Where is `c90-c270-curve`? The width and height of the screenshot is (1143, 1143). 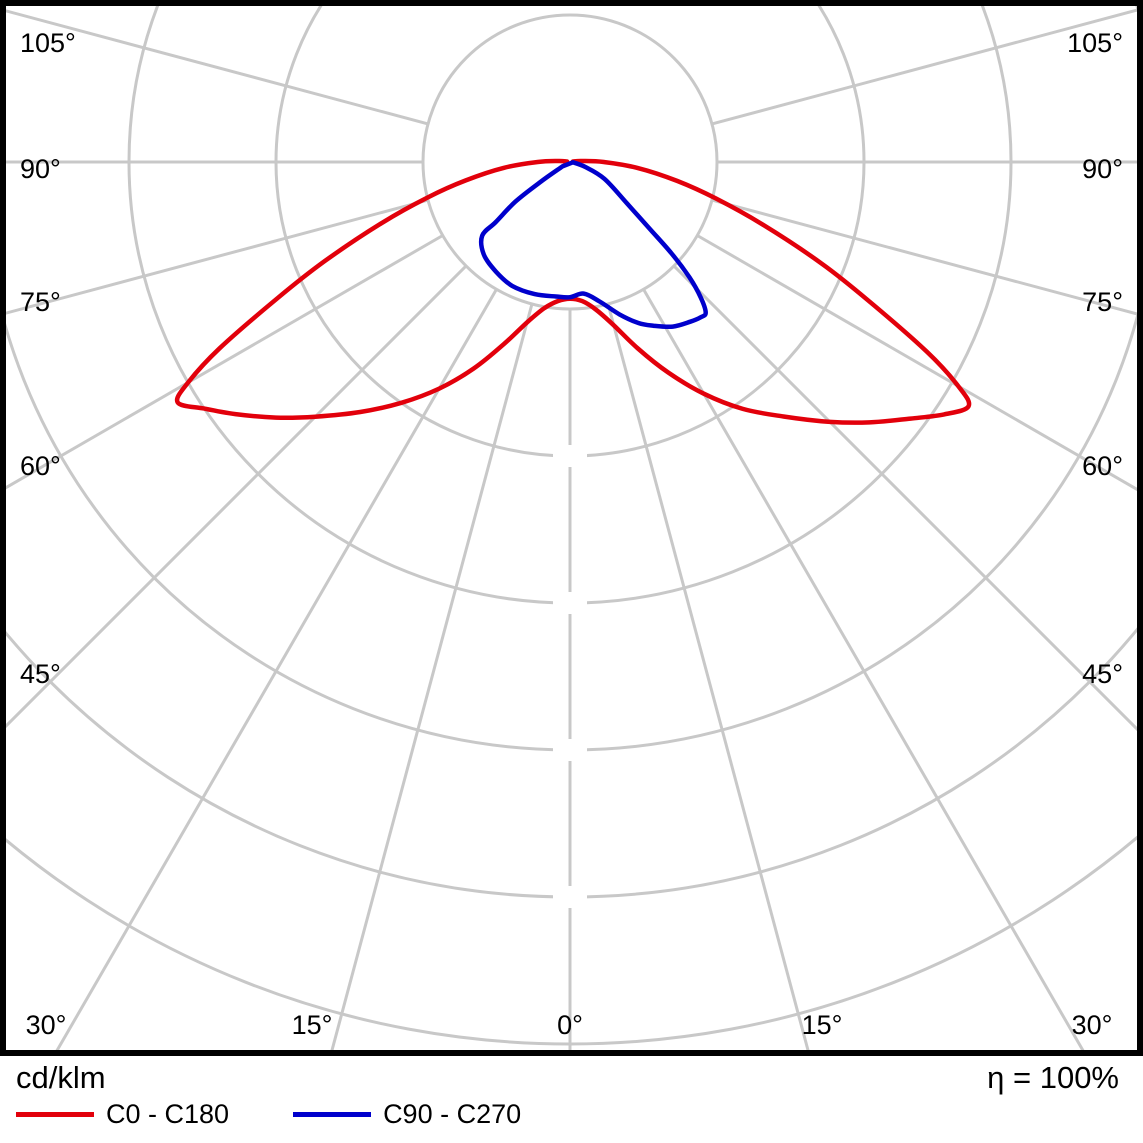
c90-c270-curve is located at coordinates (593, 245).